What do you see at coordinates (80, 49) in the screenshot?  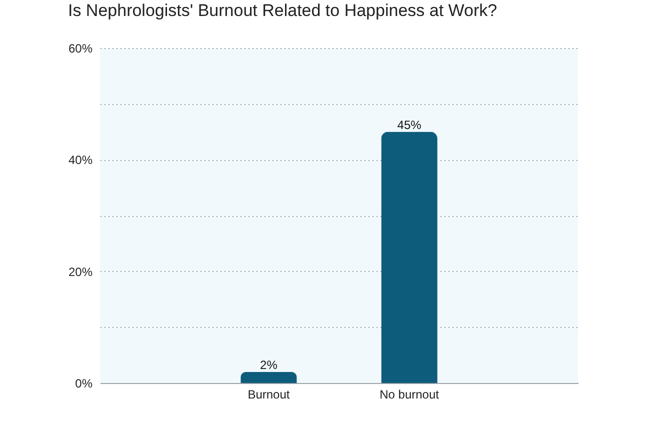 I see `y-tick-label: 60%` at bounding box center [80, 49].